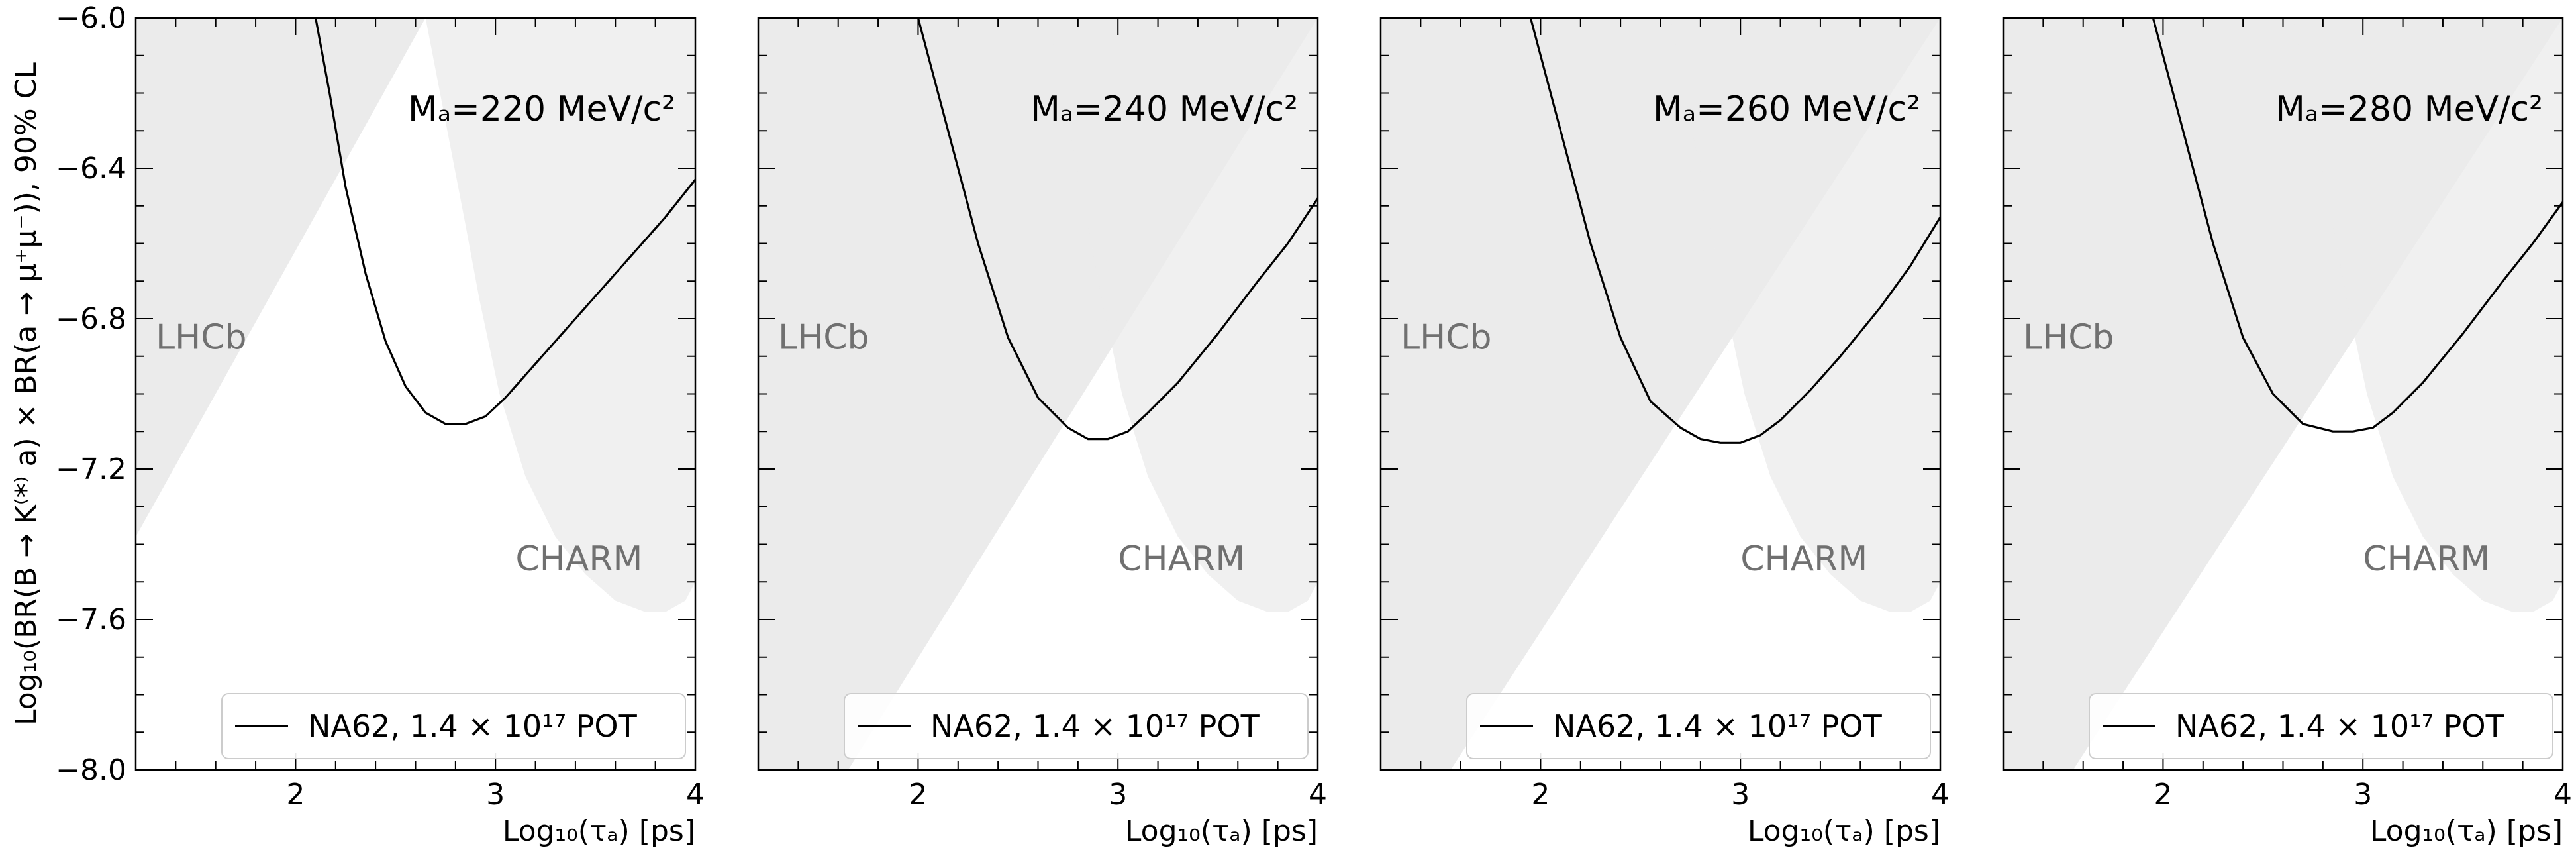 This screenshot has width=2576, height=854. I want to click on panel-title: Mₐ=240 MeV/c², so click(1164, 109).